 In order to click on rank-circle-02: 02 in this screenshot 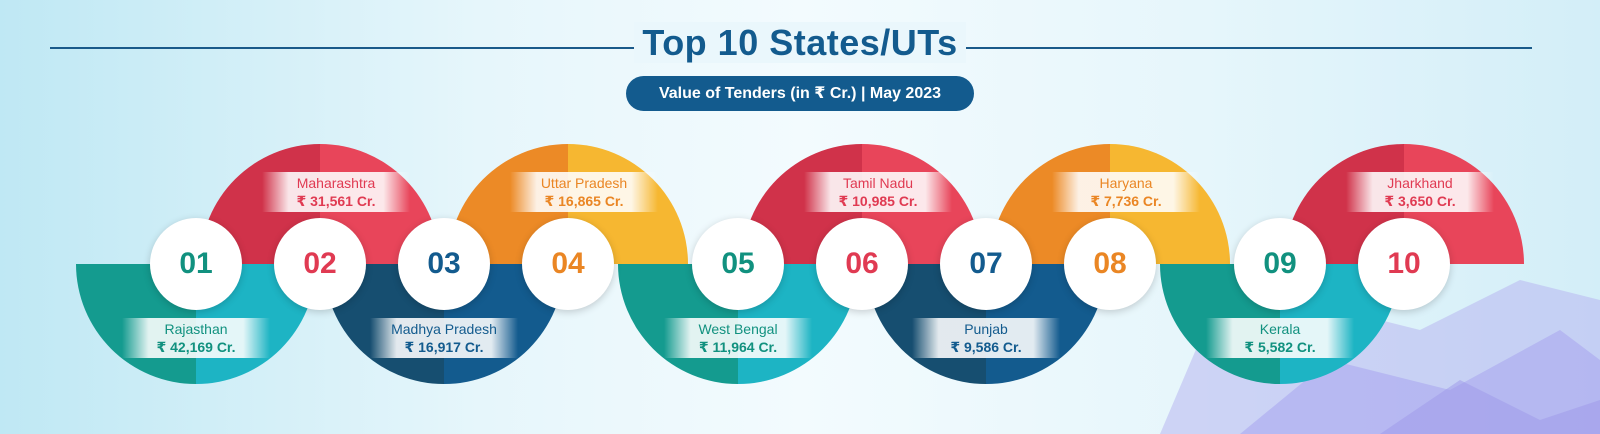, I will do `click(320, 264)`.